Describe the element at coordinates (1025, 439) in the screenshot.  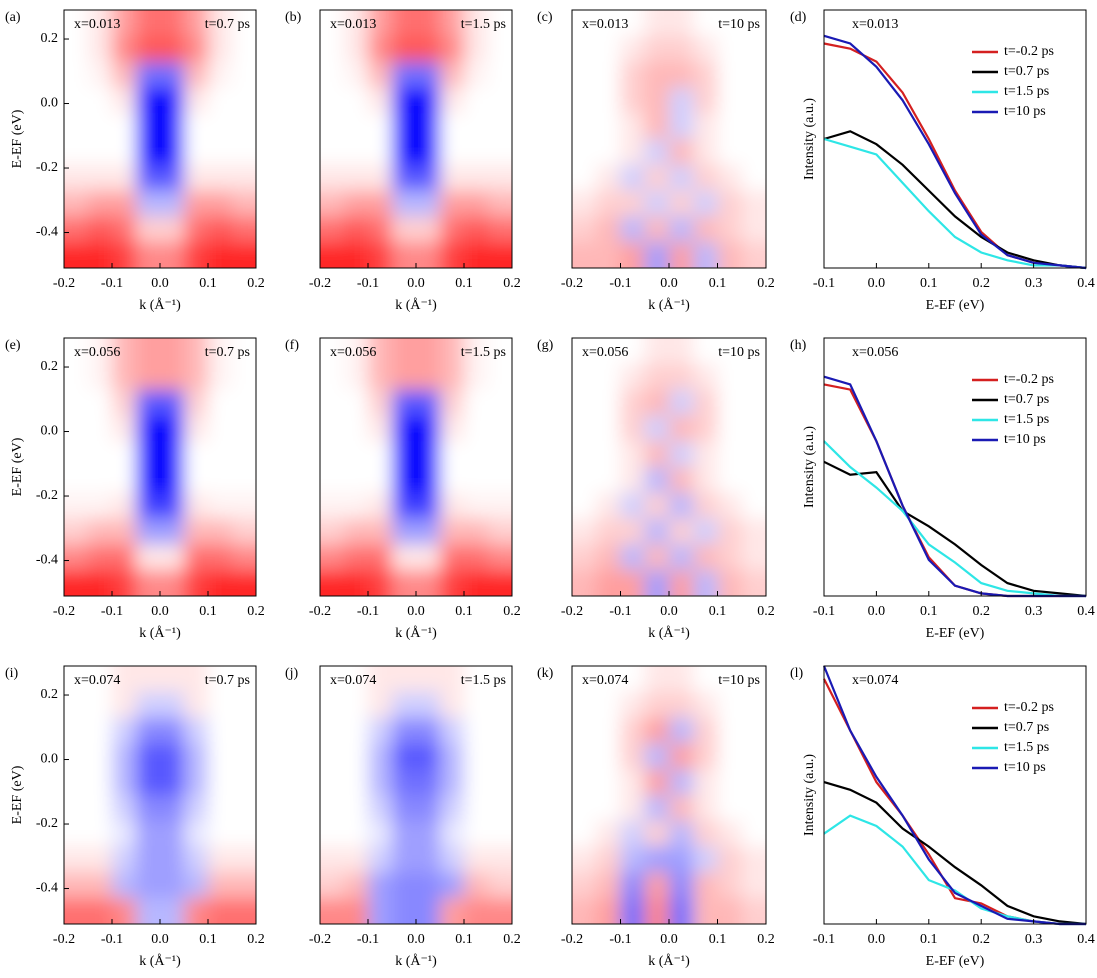
I see `legend-label: t=10 ps` at that location.